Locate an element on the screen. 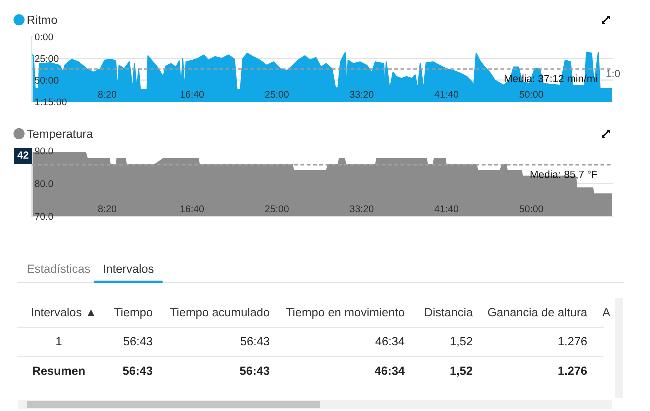 The height and width of the screenshot is (411, 650). annotation: 1:0 is located at coordinates (613, 74).